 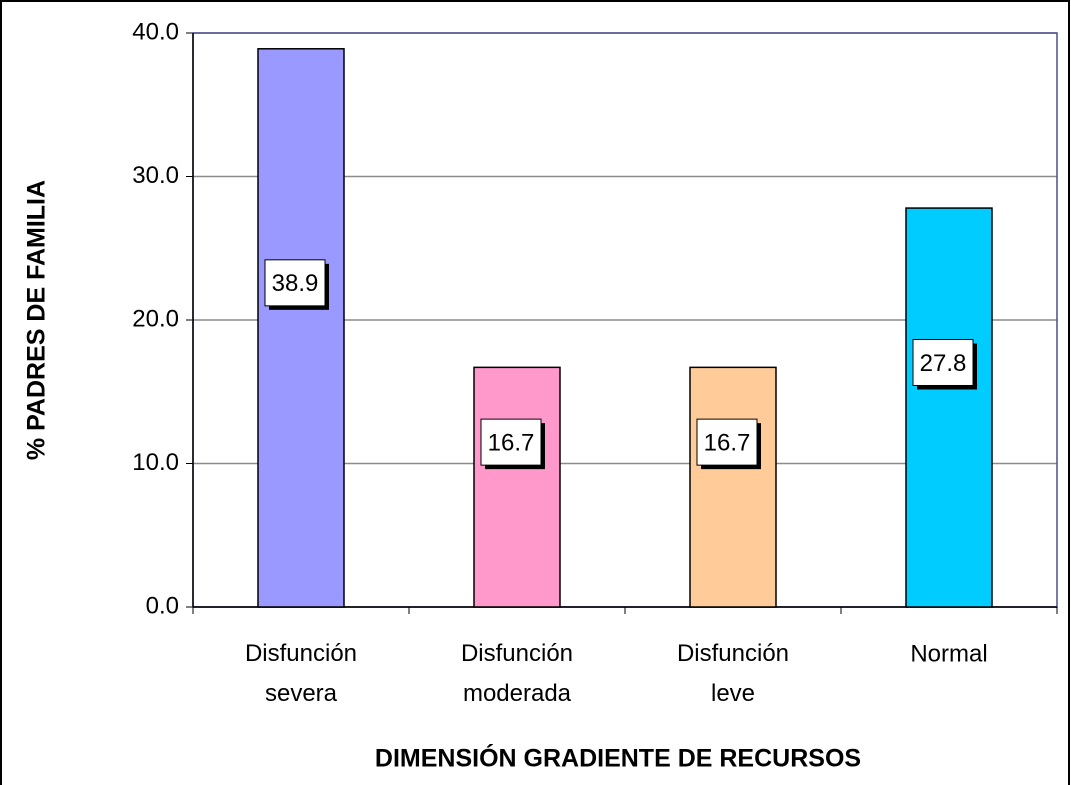 I want to click on data-label: 27.8, so click(x=943, y=363).